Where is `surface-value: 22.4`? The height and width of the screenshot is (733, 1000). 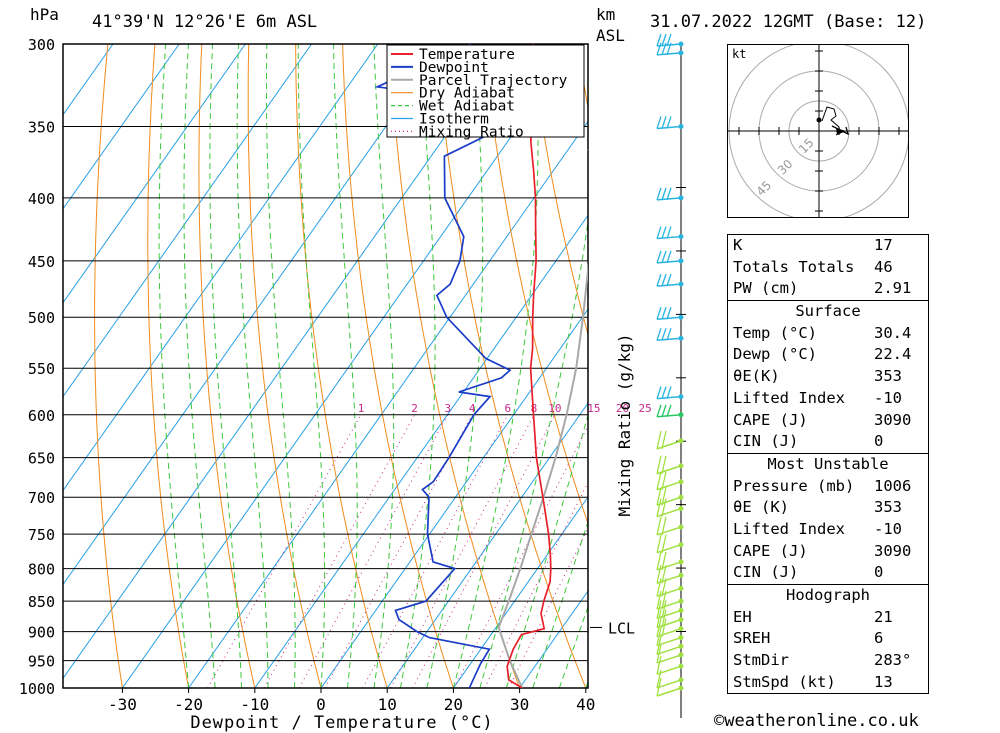 surface-value: 22.4 is located at coordinates (893, 354).